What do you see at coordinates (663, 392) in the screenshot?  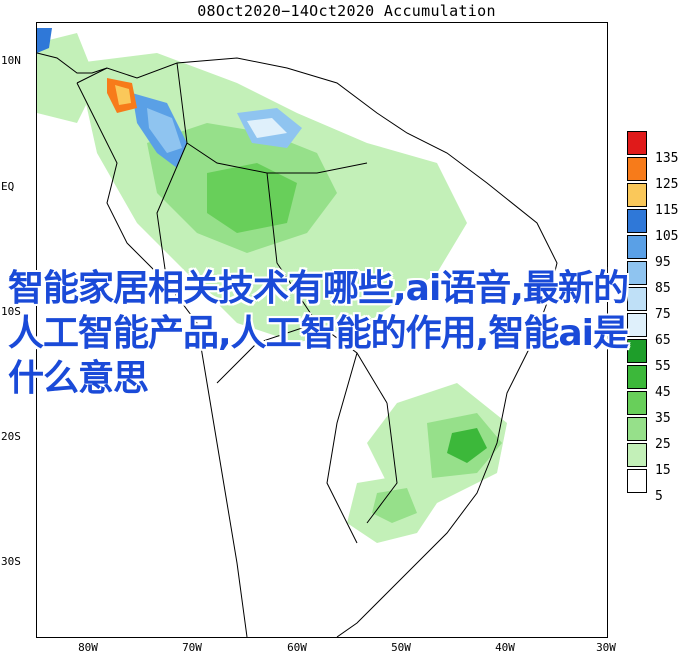 I see `legend-label: 45` at bounding box center [663, 392].